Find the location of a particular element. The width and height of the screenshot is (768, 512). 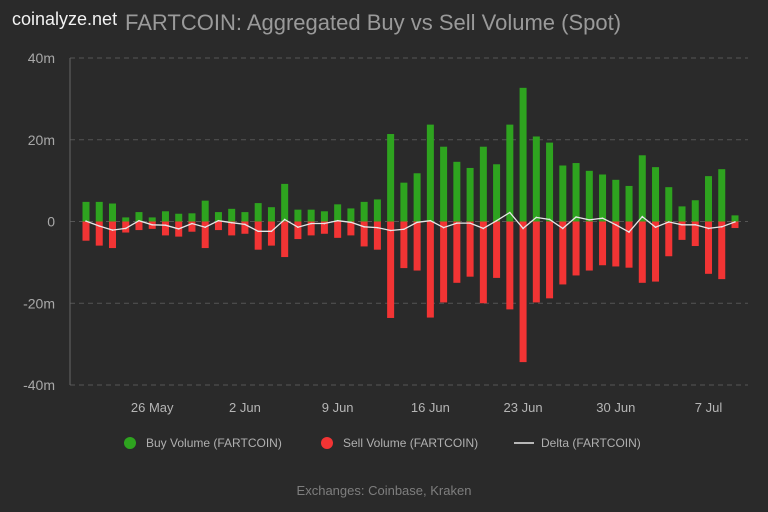

legend-item-delta: Delta (FARTCOIN) is located at coordinates (577, 443).